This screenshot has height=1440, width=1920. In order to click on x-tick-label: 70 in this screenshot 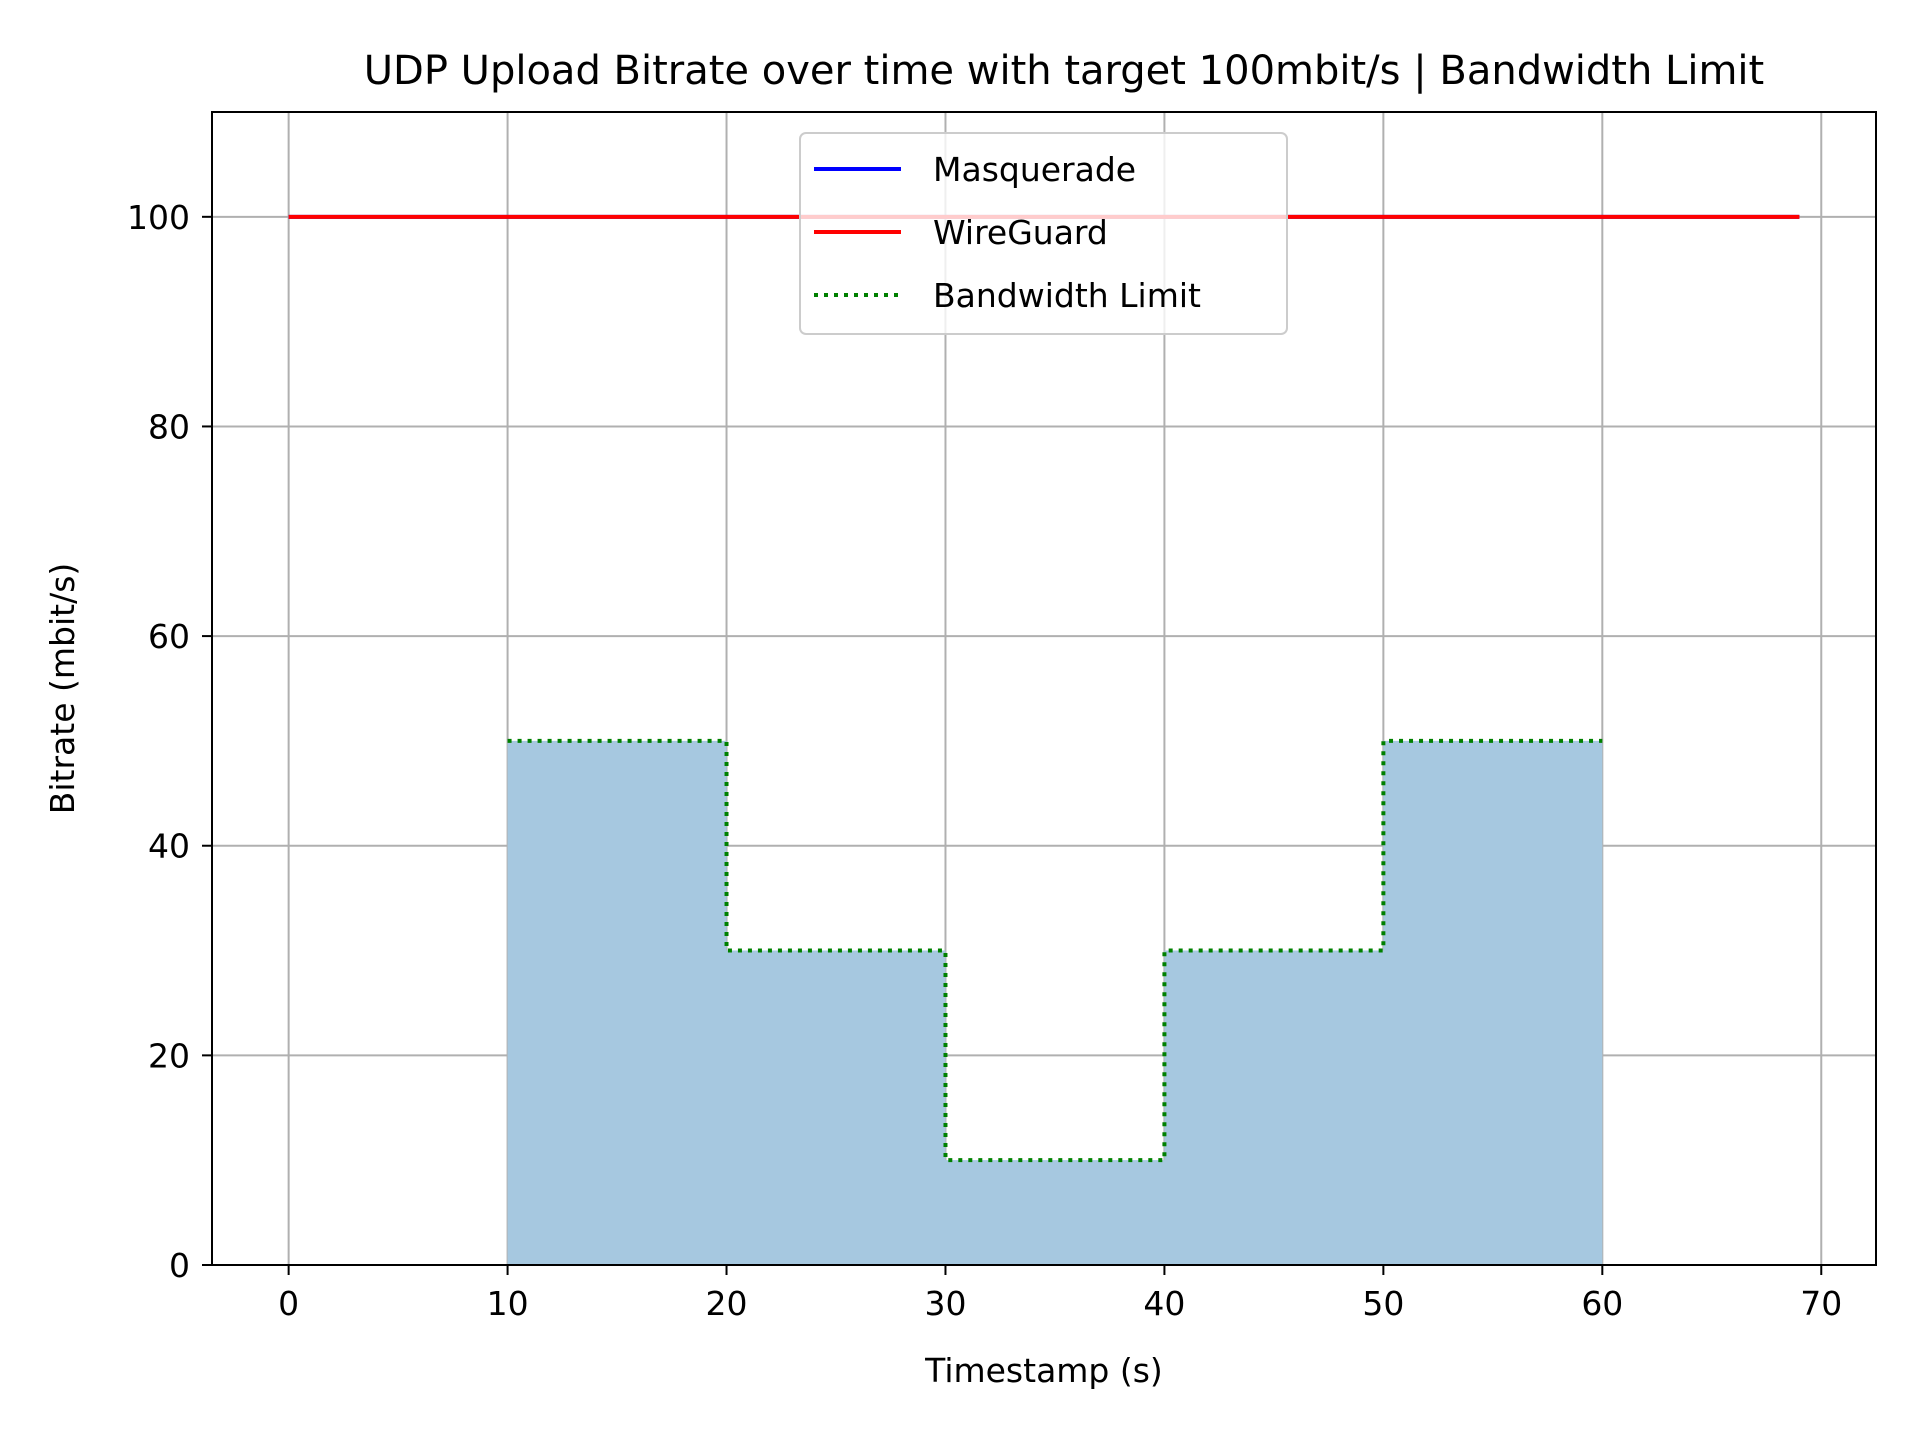, I will do `click(1821, 1303)`.